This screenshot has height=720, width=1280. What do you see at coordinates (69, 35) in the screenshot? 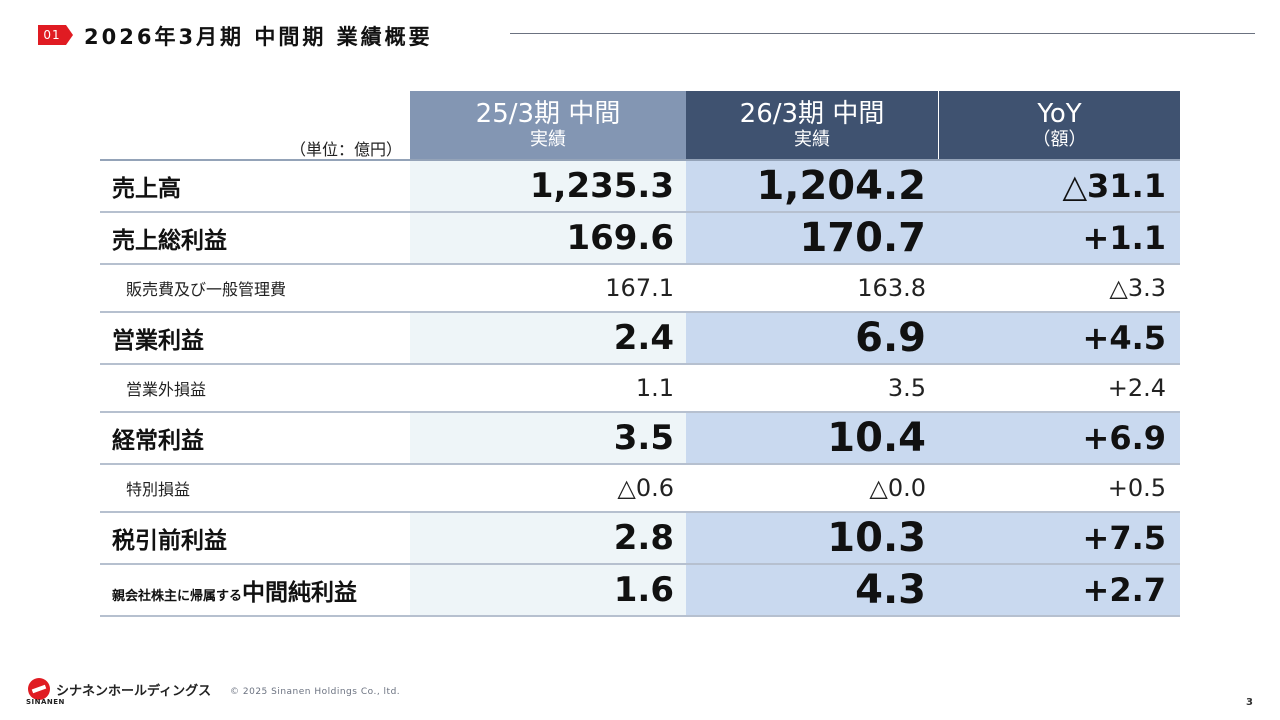
I see `badge-arrow-icon` at bounding box center [69, 35].